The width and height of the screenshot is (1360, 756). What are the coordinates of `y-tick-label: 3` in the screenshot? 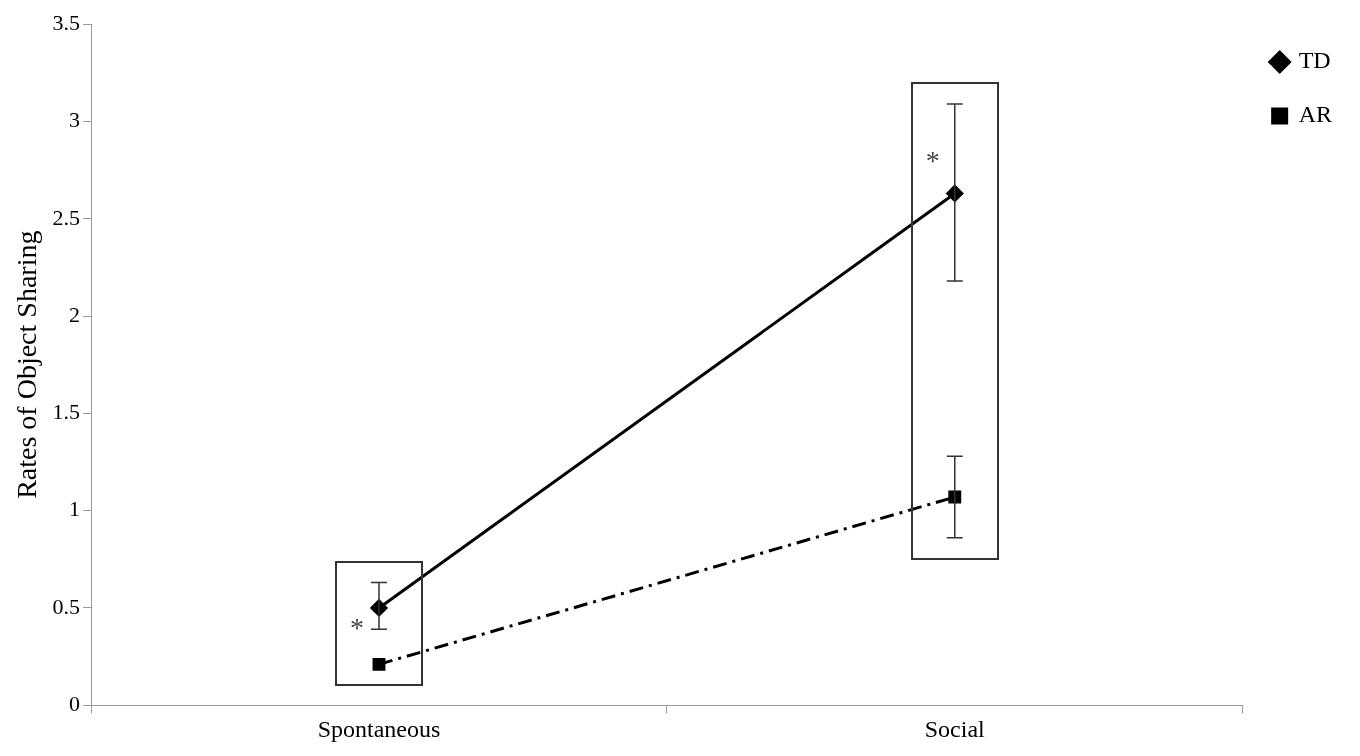 It's located at (75, 120).